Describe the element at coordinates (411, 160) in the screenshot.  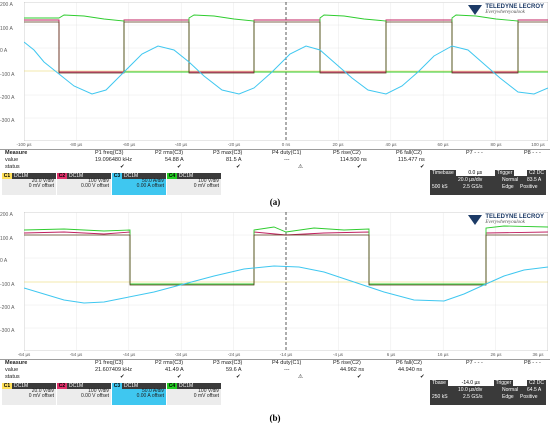
I see `param-value: 115.477 ns` at that location.